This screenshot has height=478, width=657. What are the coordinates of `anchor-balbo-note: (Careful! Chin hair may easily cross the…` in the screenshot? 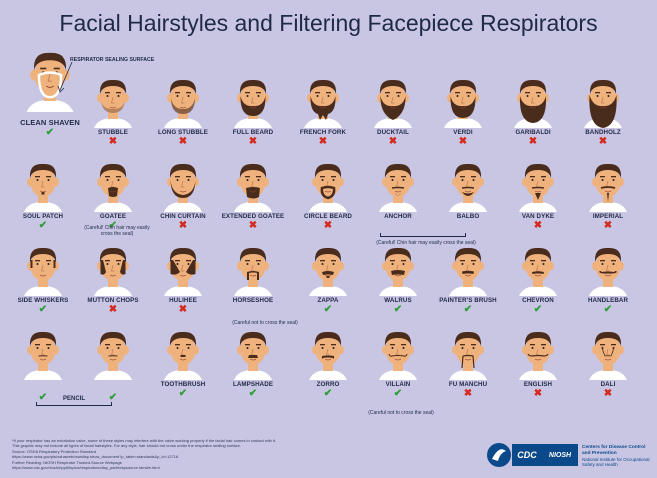 It's located at (426, 243).